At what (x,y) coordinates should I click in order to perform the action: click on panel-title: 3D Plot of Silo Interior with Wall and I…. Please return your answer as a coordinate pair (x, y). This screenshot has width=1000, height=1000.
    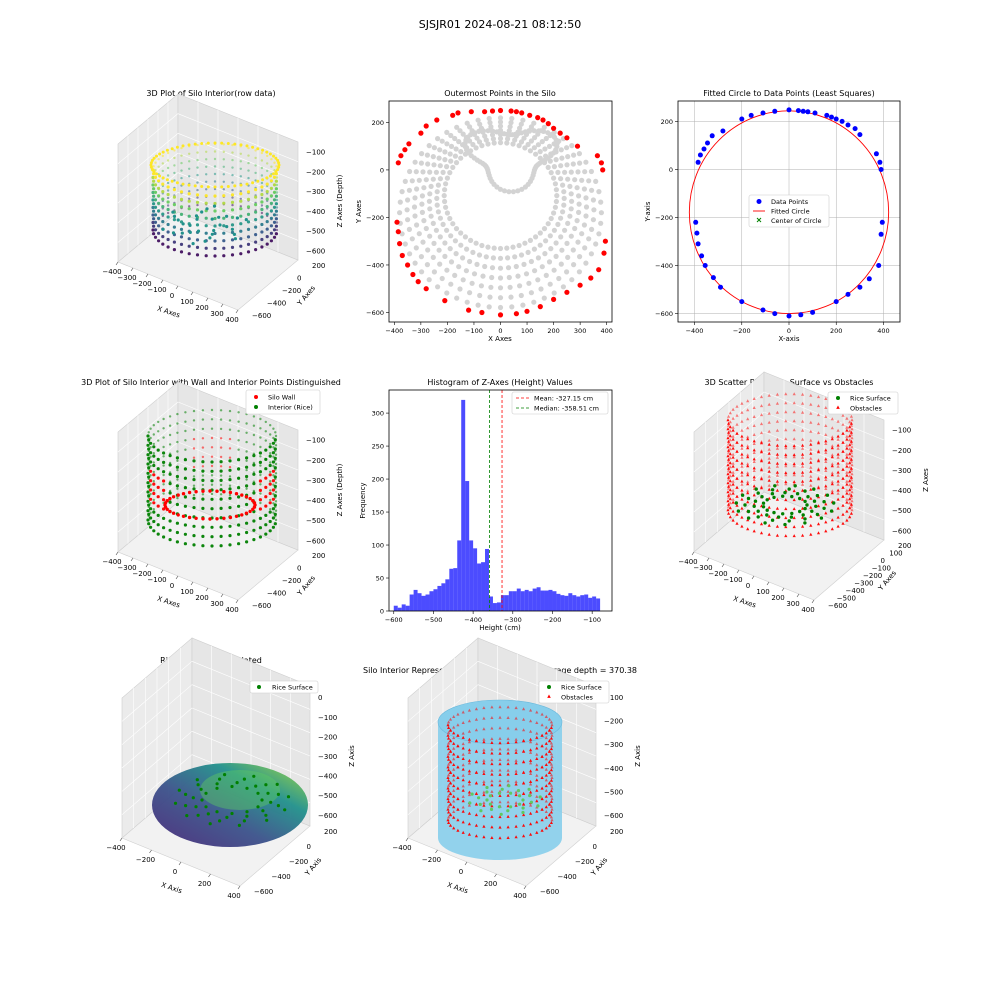
    Looking at the image, I should click on (211, 382).